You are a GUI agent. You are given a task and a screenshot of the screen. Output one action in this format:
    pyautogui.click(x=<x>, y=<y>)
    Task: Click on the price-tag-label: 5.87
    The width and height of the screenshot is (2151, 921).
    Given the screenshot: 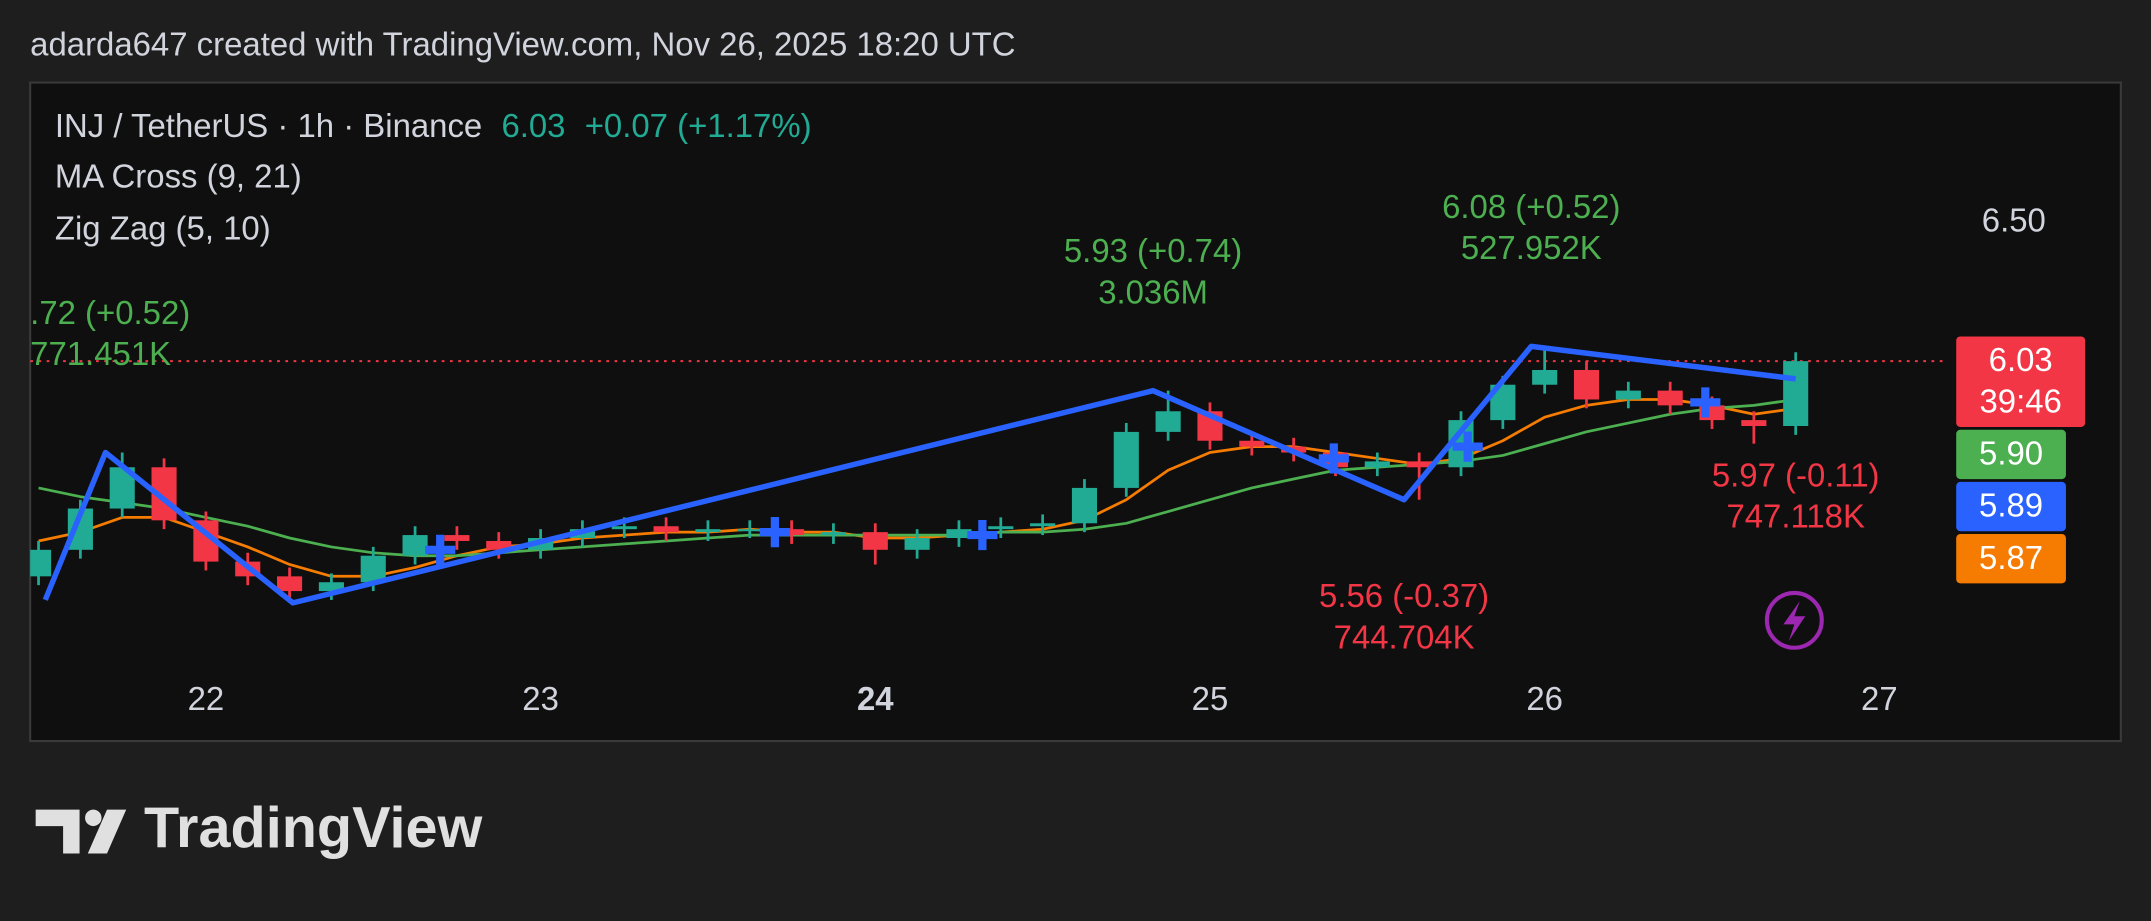 What is the action you would take?
    pyautogui.click(x=2011, y=557)
    